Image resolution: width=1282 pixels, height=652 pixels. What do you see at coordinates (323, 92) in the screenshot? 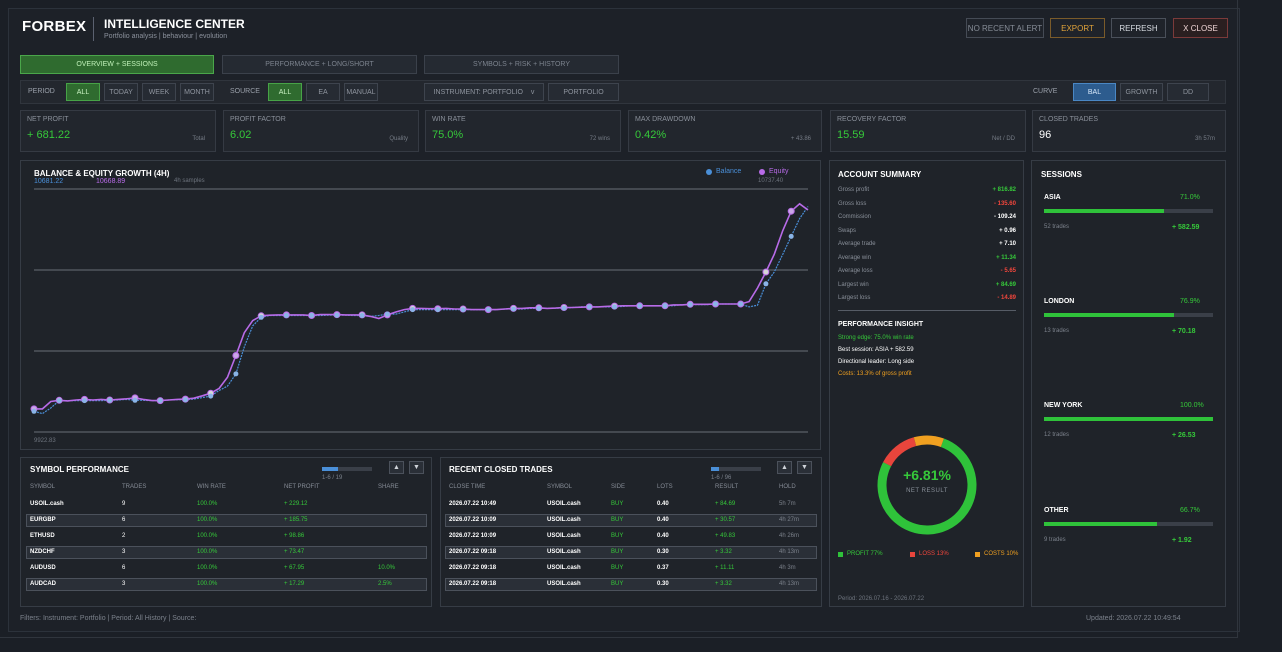
I see `source-ea-button: EA` at bounding box center [323, 92].